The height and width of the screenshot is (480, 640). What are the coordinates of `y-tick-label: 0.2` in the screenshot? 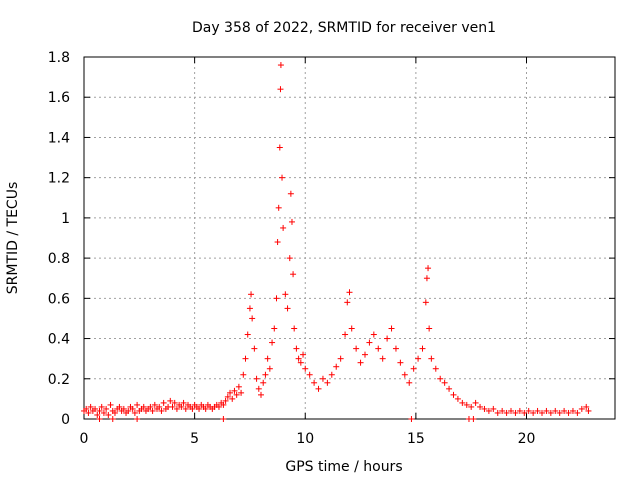 It's located at (59, 380).